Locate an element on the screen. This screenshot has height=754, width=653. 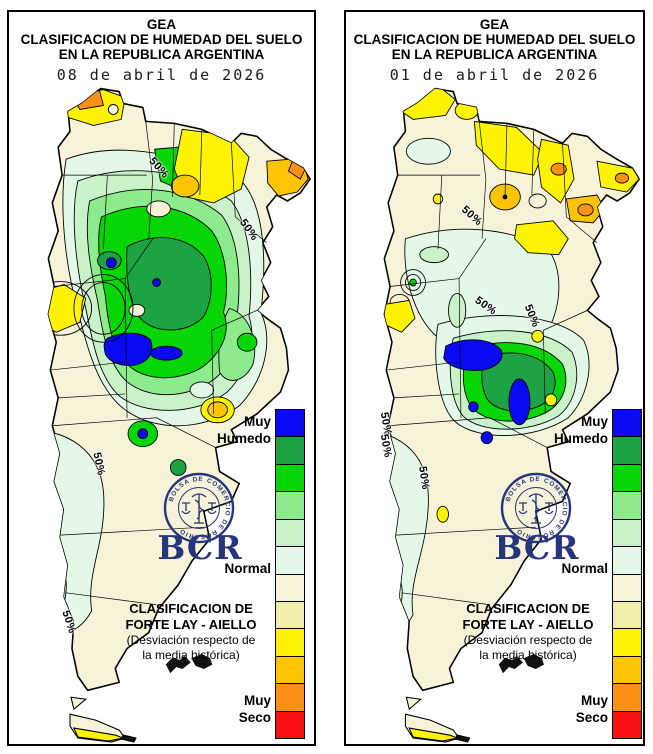
map-date: 08 de abril de 2026 is located at coordinates (161, 75).